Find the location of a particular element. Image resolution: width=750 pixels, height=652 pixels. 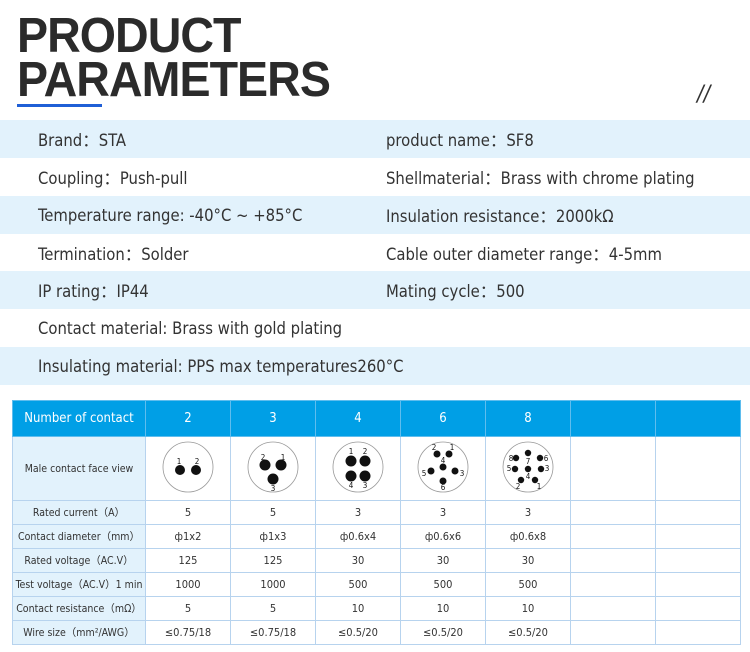

connector-face-icon: 8 7 6 5 4 3 2 1 is located at coordinates (528, 467).